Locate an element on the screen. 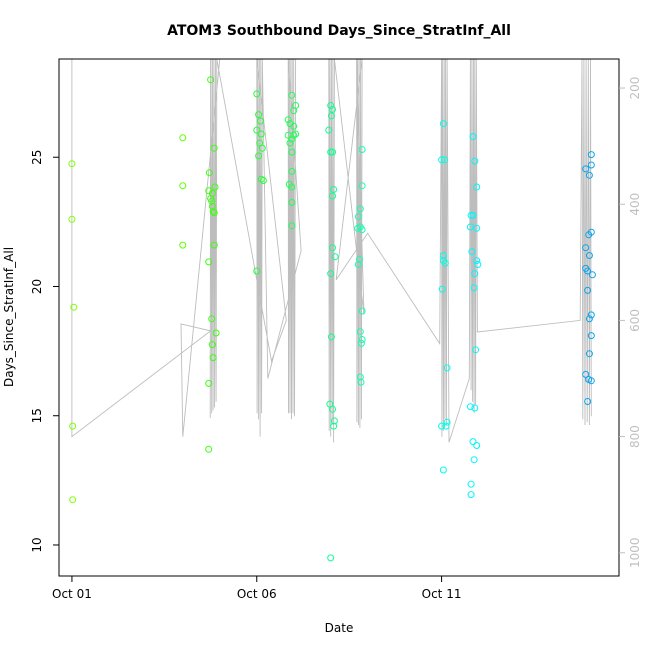 Image resolution: width=650 pixels, height=650 pixels. x-tick-label: Oct 11 is located at coordinates (442, 594).